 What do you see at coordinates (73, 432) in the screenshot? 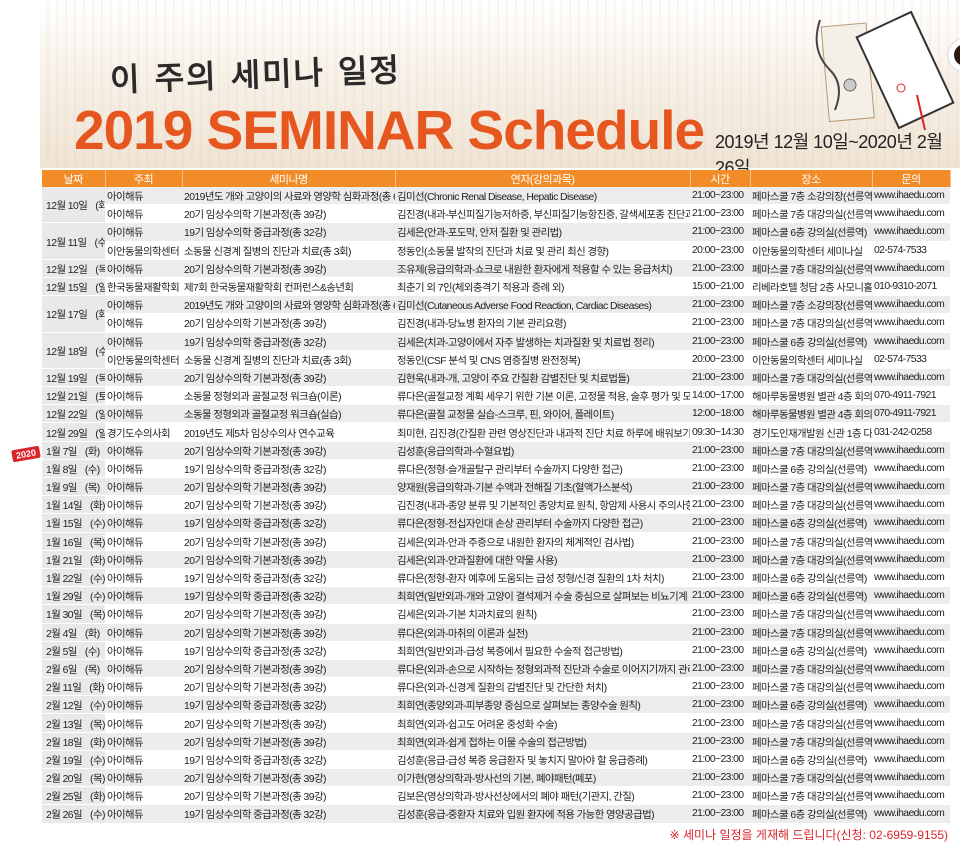
I see `date-cell: 12월 29일 (일)` at bounding box center [73, 432].